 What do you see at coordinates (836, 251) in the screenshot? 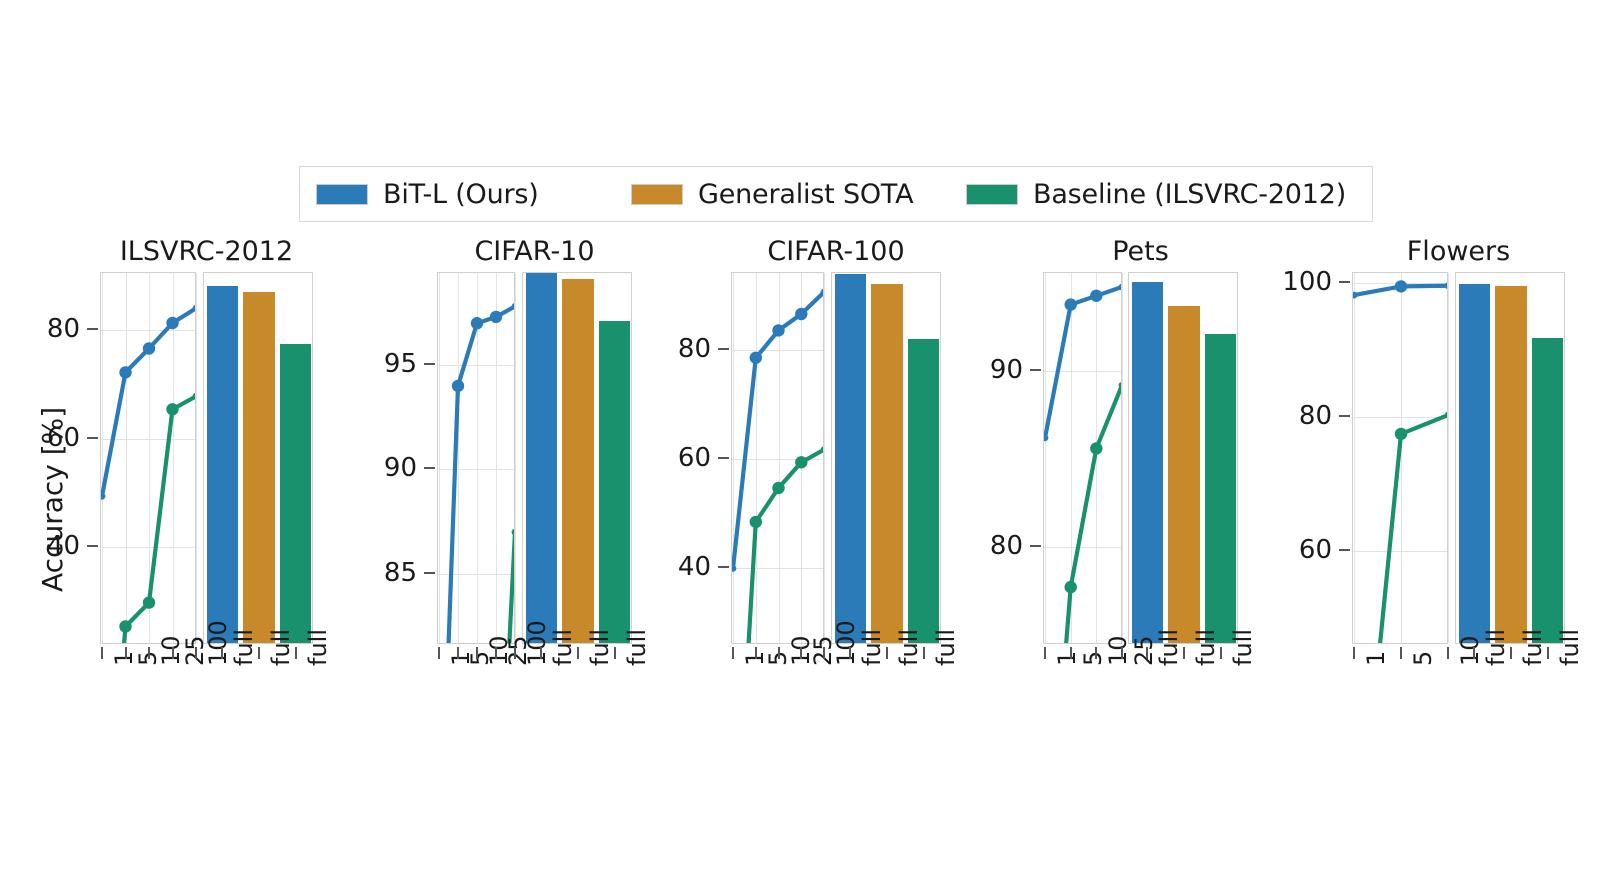
I see `panel-title: CIFAR-100` at bounding box center [836, 251].